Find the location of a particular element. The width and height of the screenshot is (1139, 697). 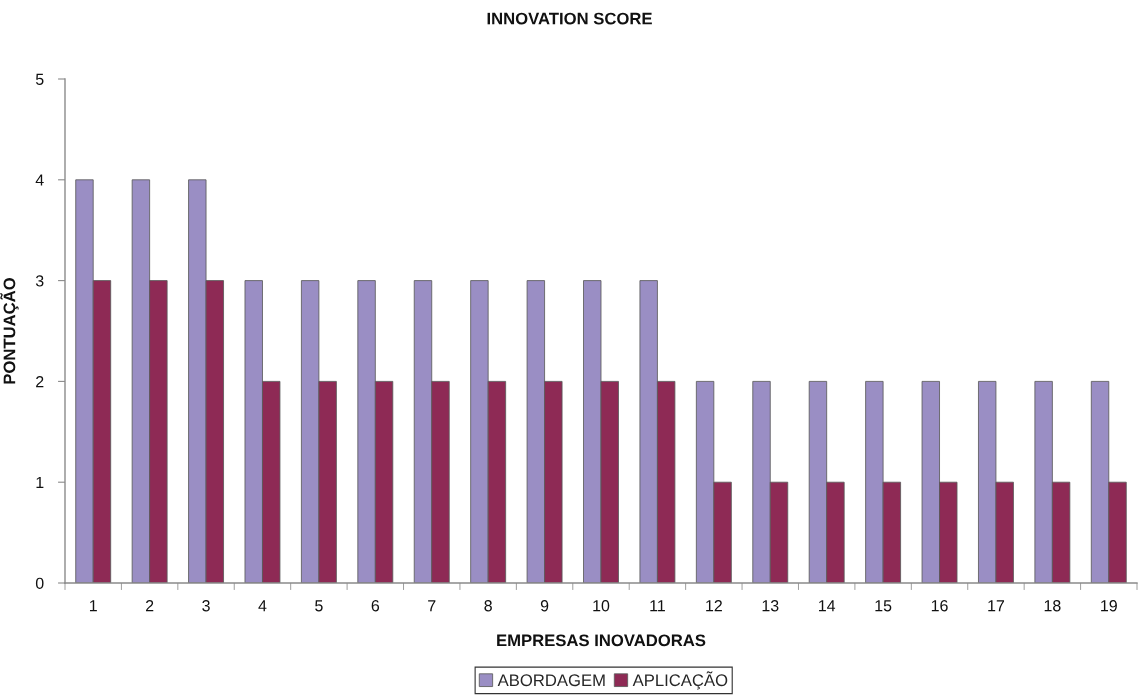

y-tick-label: 3 is located at coordinates (39, 281).